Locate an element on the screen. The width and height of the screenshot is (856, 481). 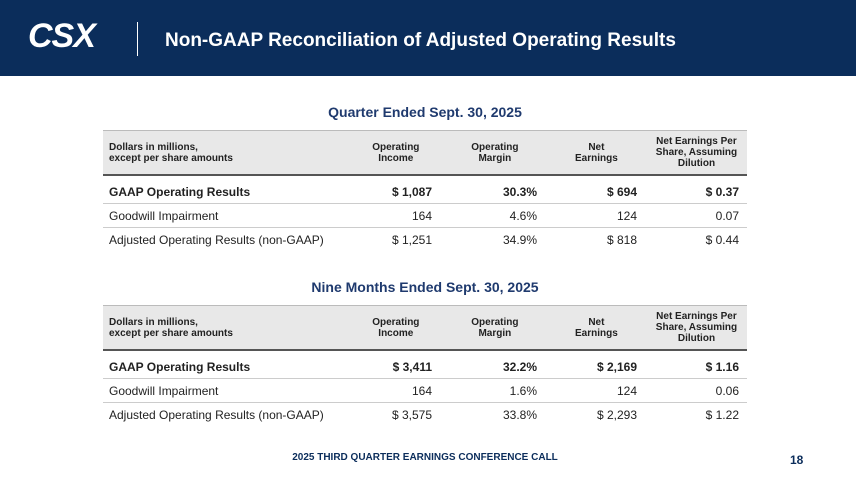
separator is located at coordinates (137, 39).